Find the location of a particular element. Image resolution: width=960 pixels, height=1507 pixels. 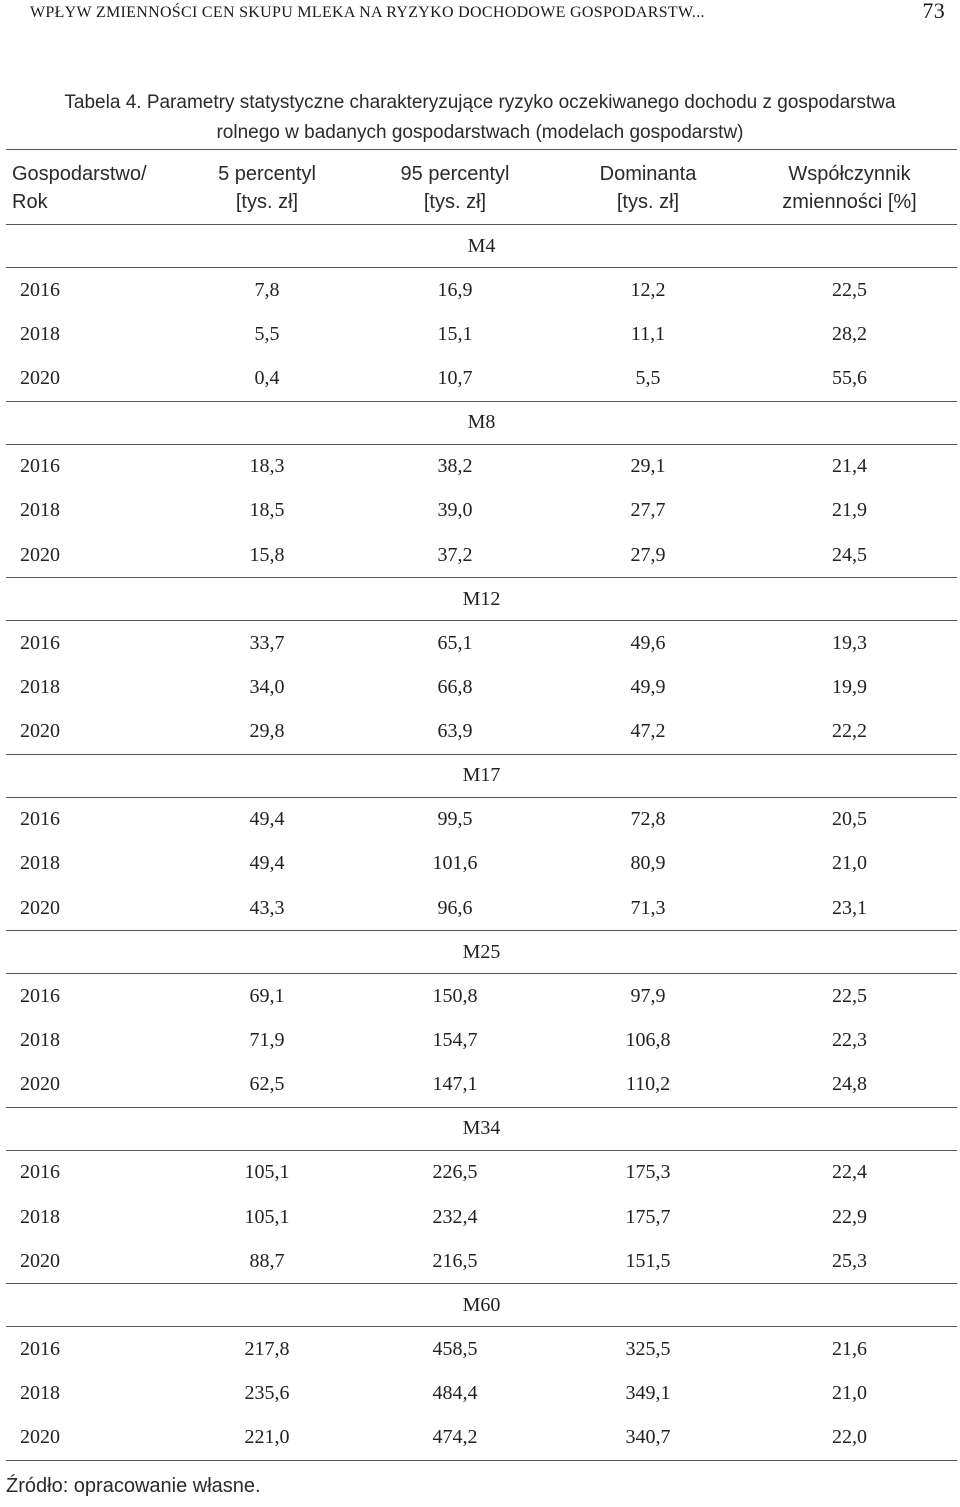

p5-cell: 71,9 is located at coordinates (267, 1040).